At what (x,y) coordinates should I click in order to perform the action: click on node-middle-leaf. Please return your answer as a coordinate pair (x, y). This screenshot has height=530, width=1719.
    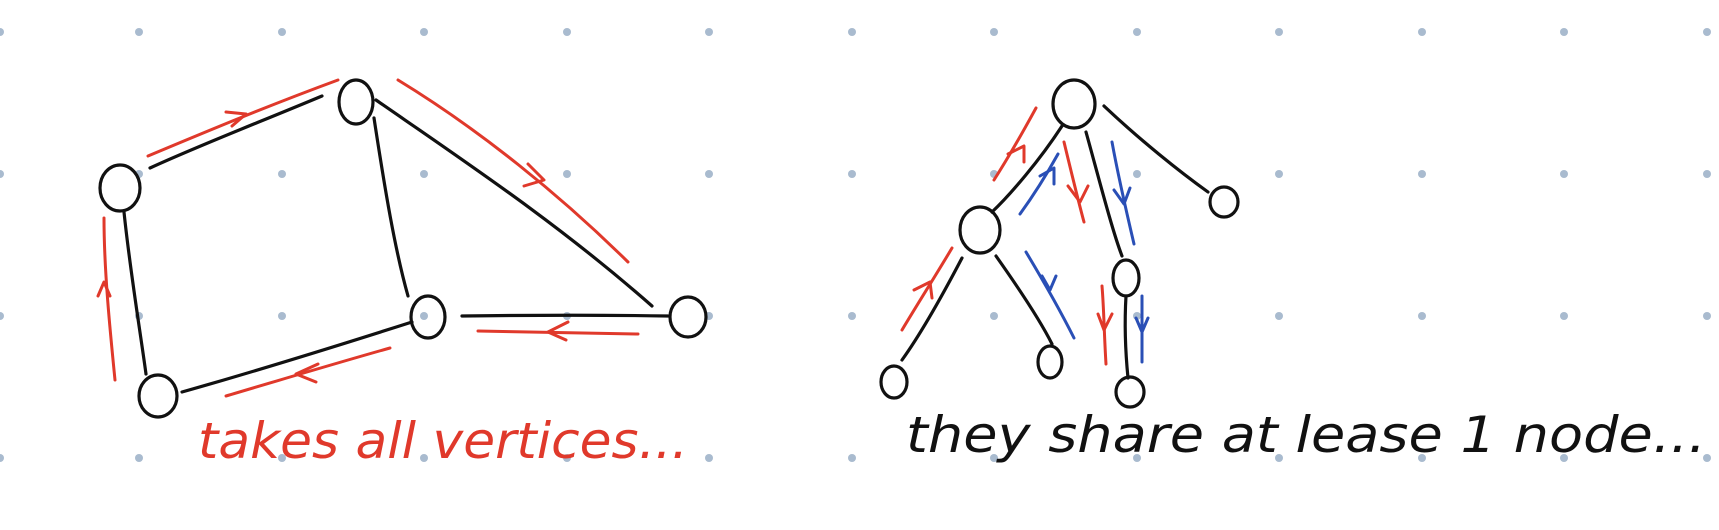
    Looking at the image, I should click on (1130, 392).